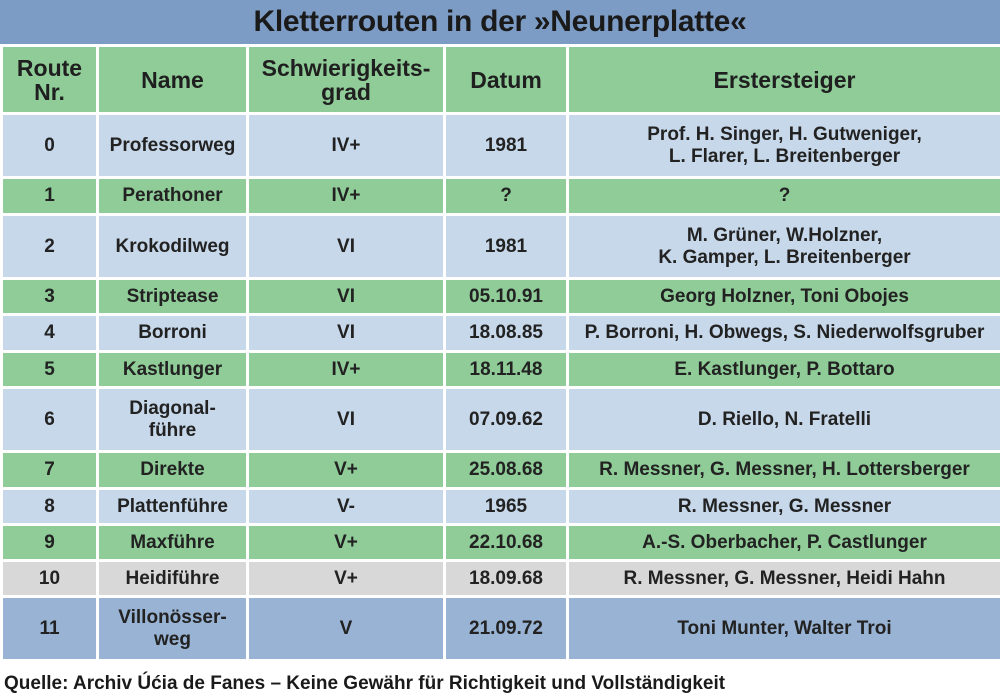 The width and height of the screenshot is (1000, 696). I want to click on cell-route-nr: 10, so click(49, 578).